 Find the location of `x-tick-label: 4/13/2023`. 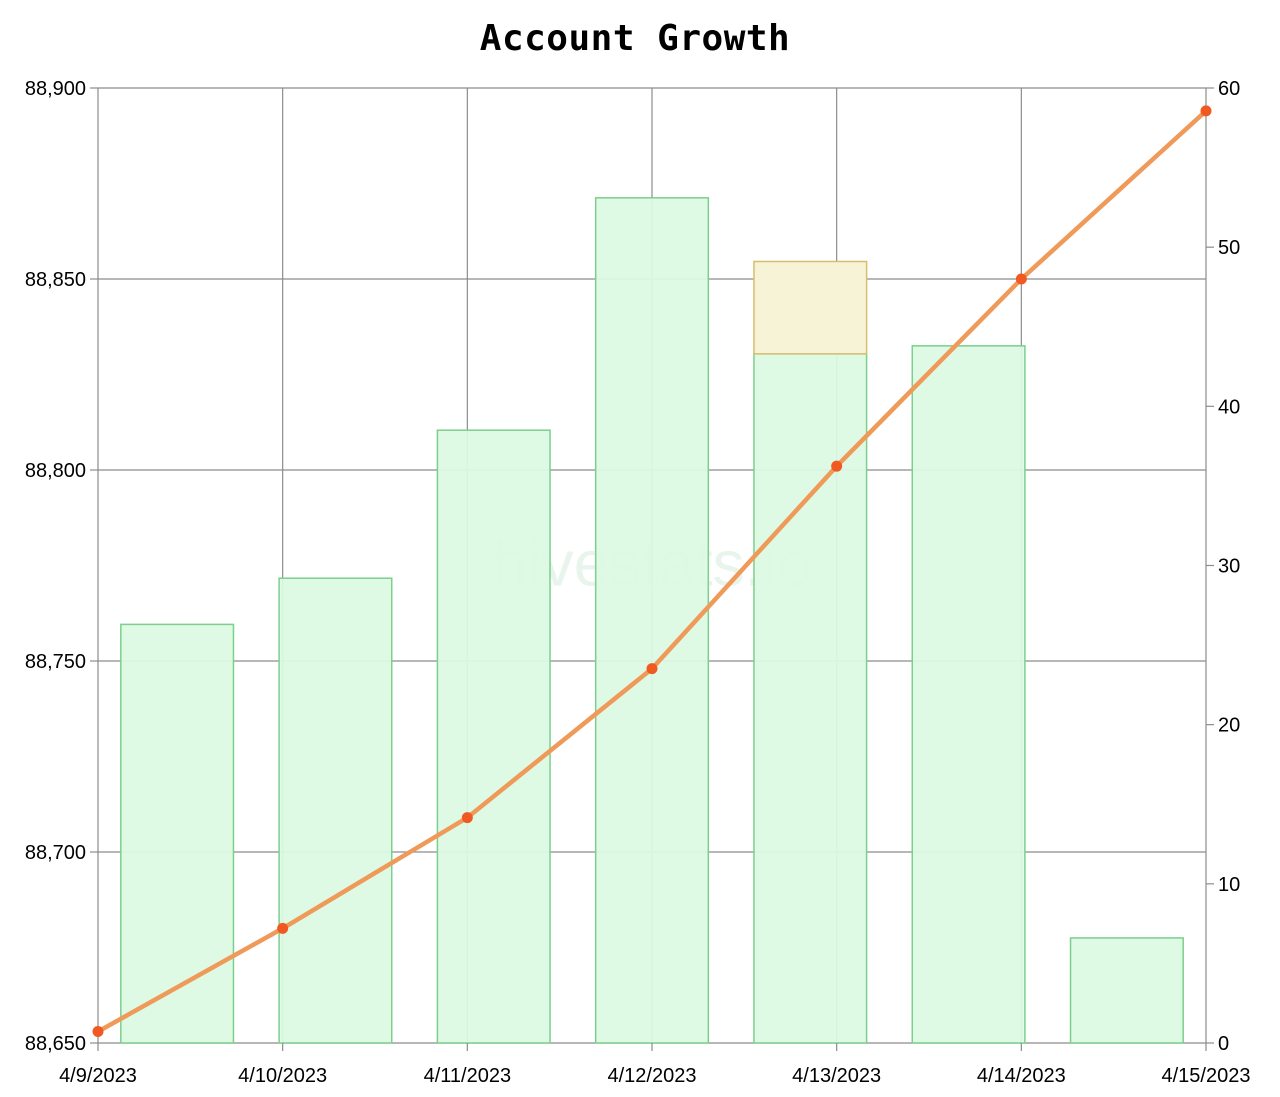

x-tick-label: 4/13/2023 is located at coordinates (836, 1076).